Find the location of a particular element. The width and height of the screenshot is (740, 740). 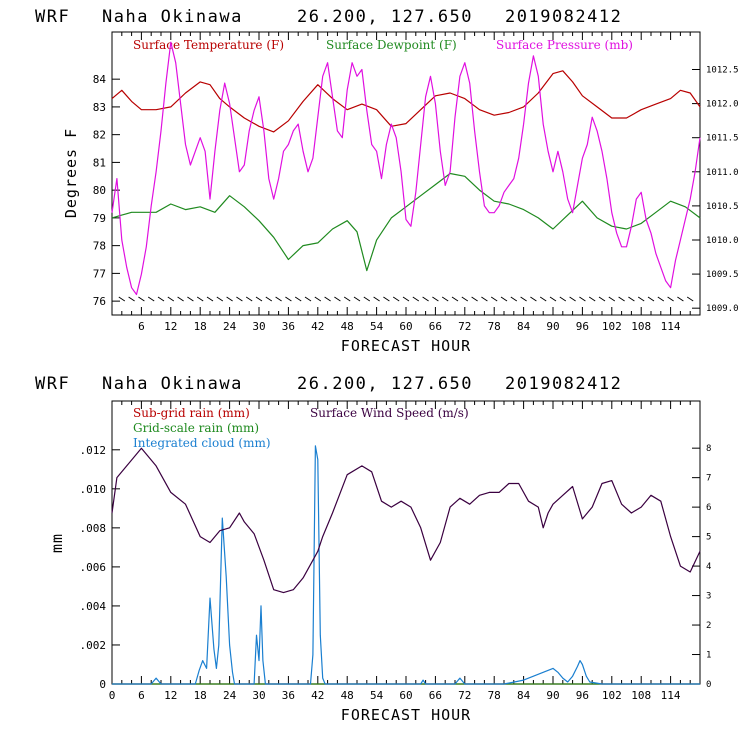

panel1-y-tick-label: 76 is located at coordinates (99, 301).